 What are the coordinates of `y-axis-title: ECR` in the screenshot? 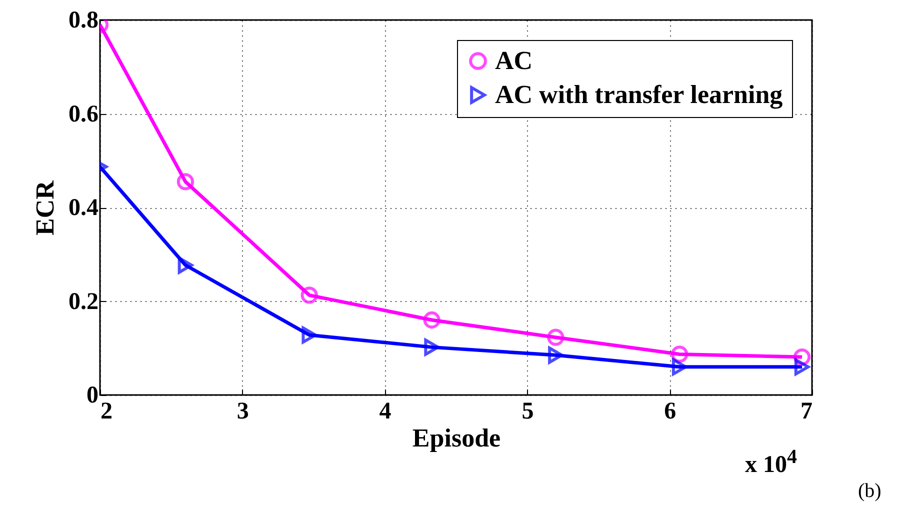 It's located at (45, 208).